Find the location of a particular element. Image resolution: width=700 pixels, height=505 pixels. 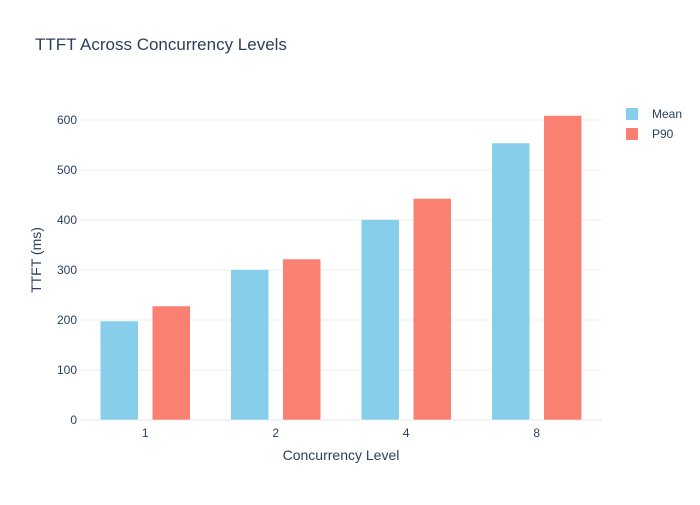

x-tick-label: 4 is located at coordinates (406, 433).